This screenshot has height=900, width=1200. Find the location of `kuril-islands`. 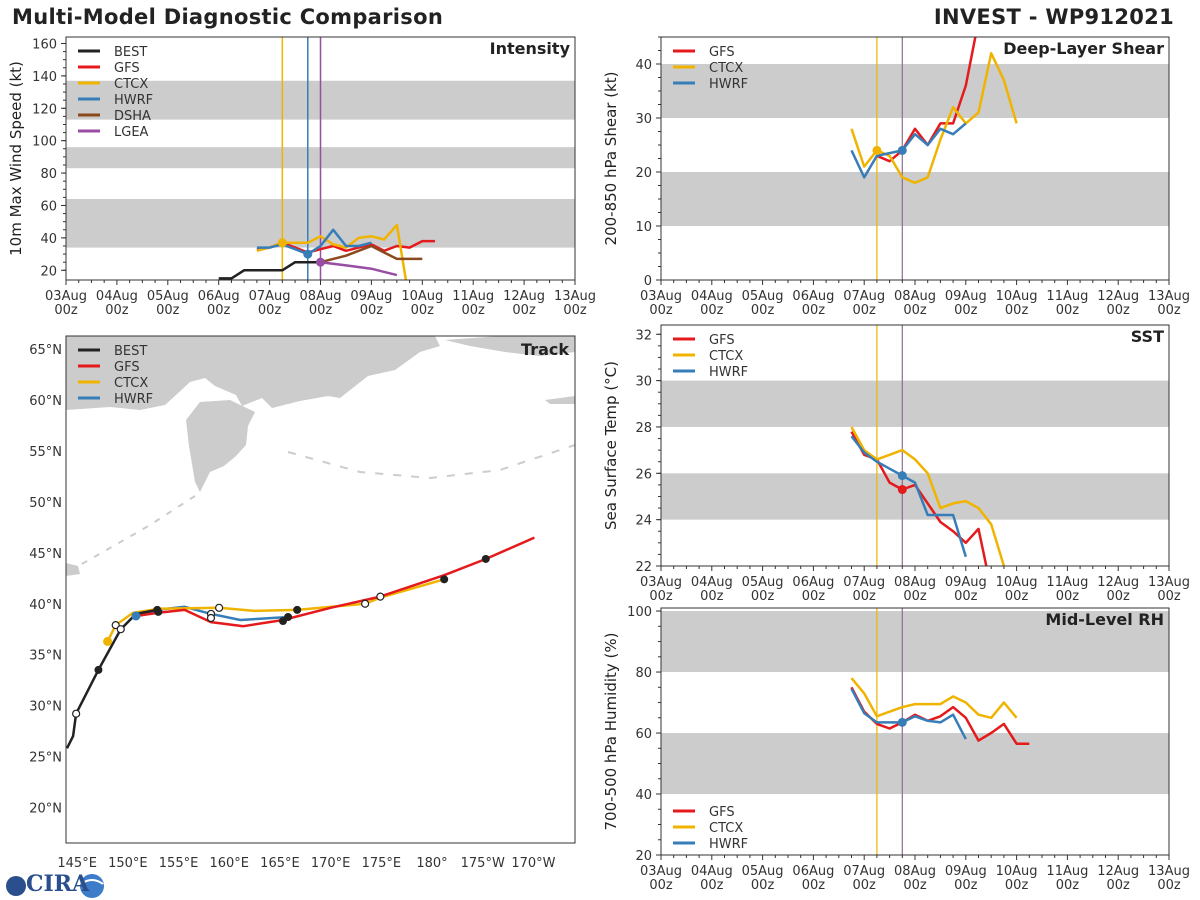

kuril-islands is located at coordinates (137, 530).